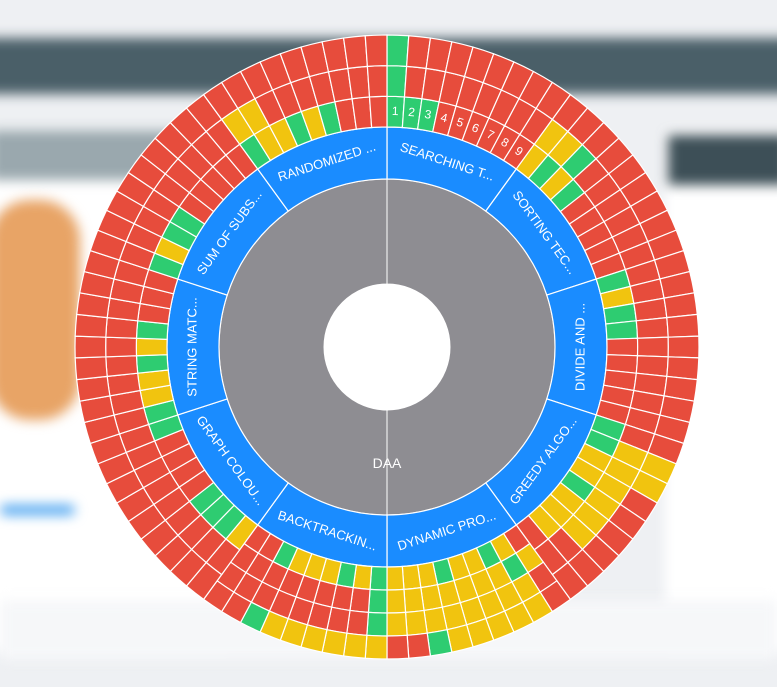  I want to click on question-number-label: 3, so click(428, 114).